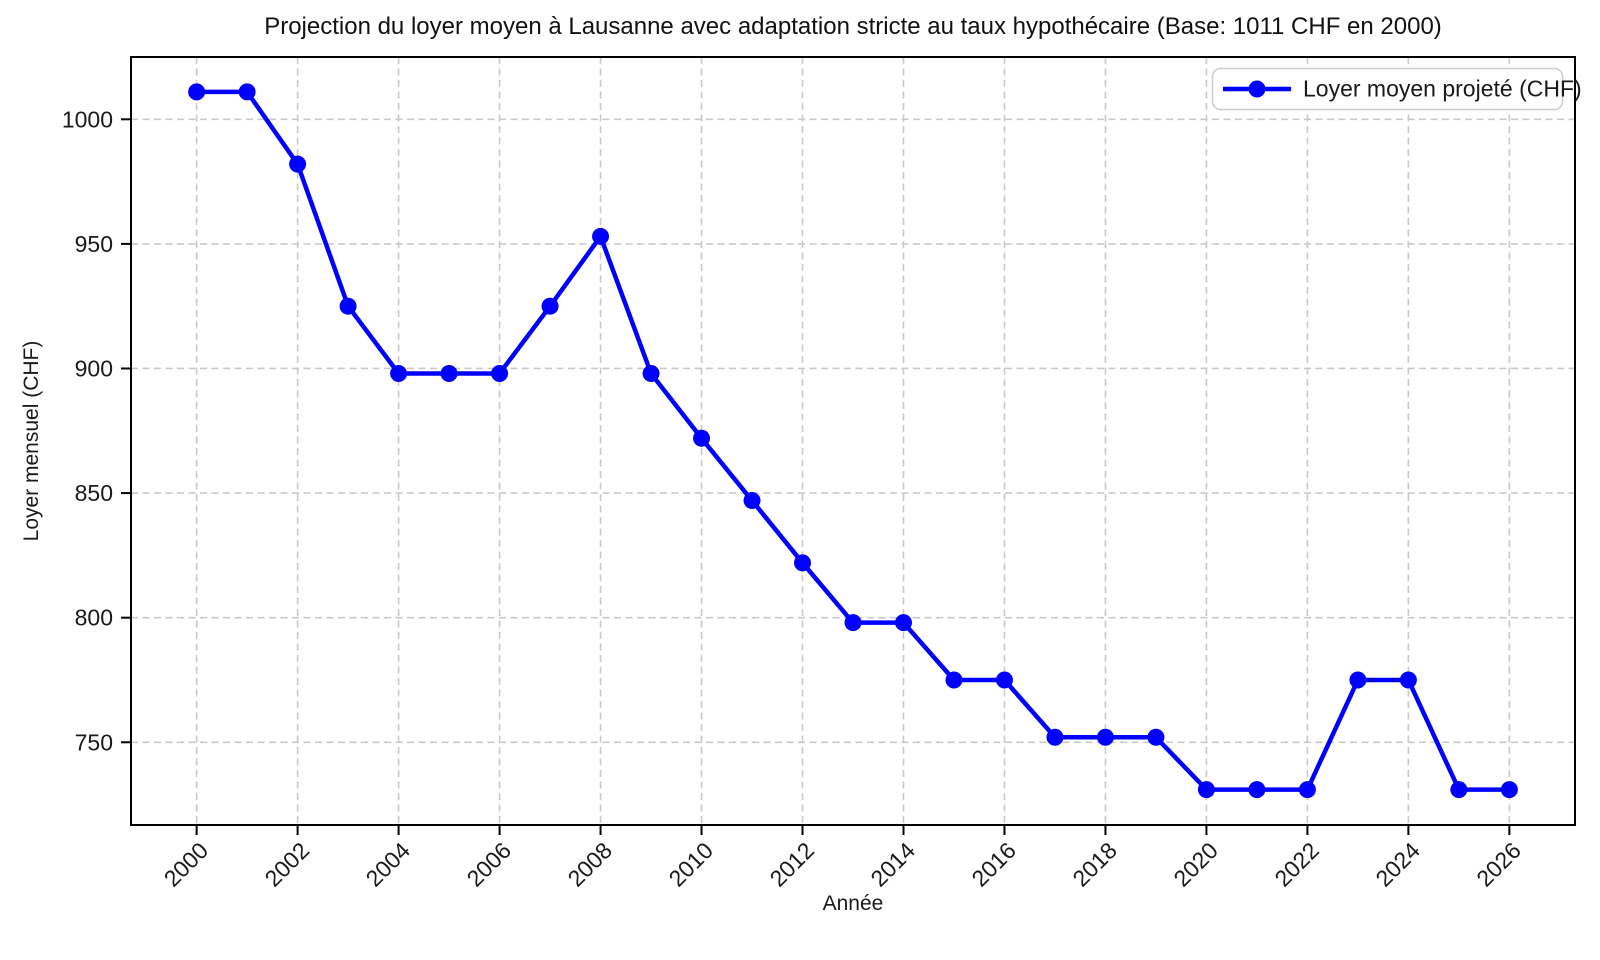  I want to click on x-tick-label: 2018, so click(1094, 864).